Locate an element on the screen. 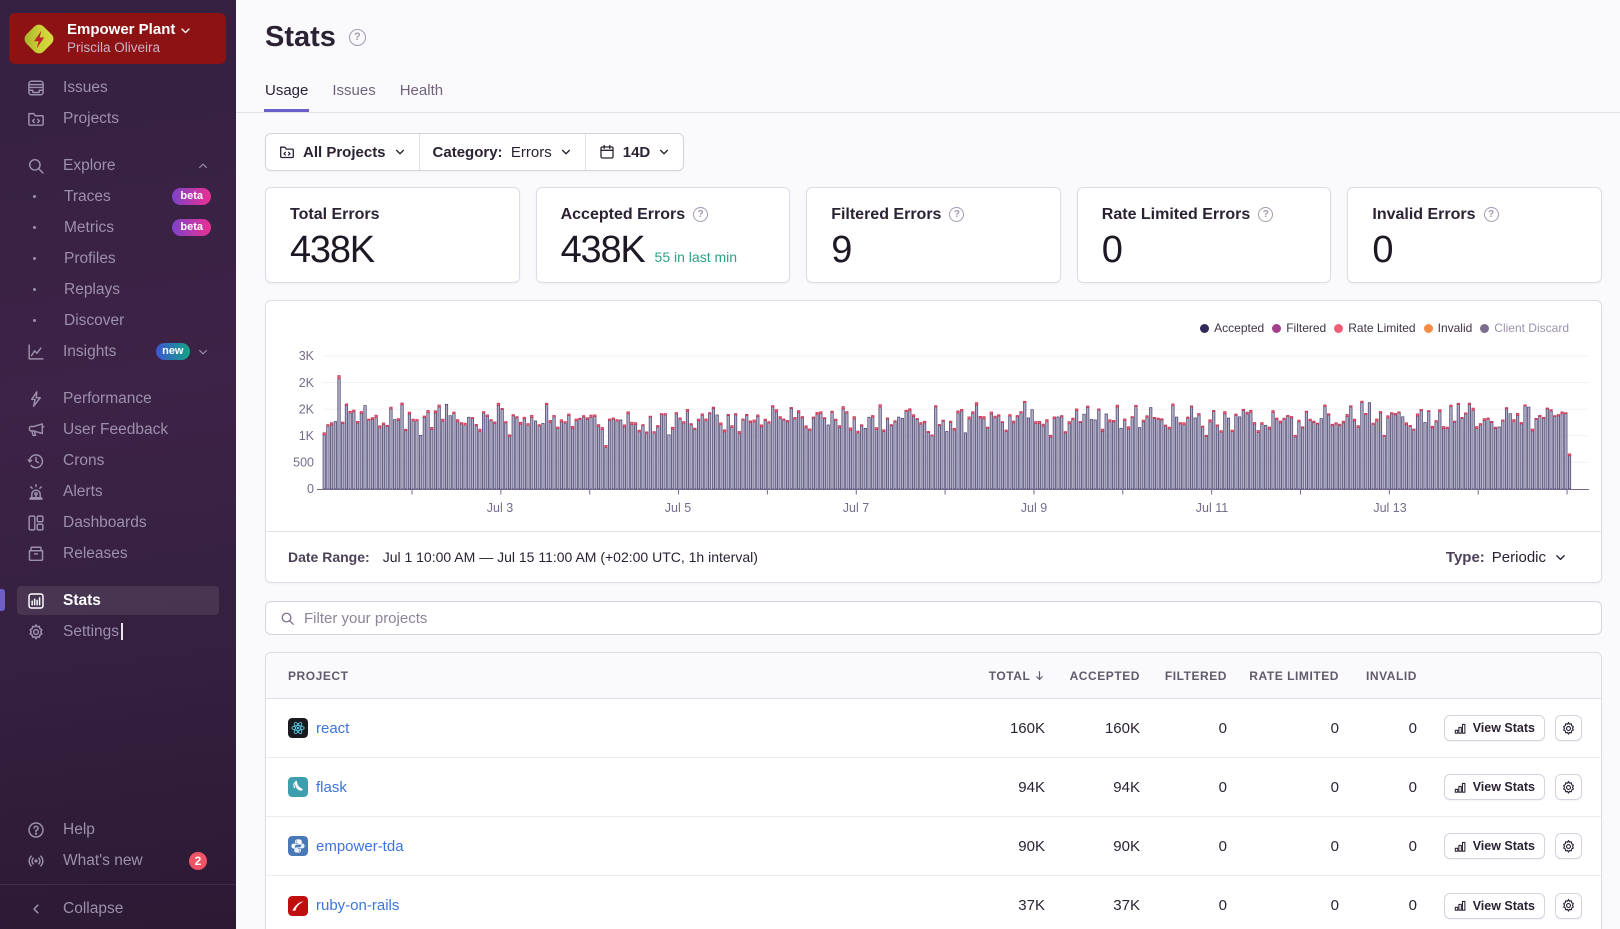 The height and width of the screenshot is (929, 1620). svg-text: 0 is located at coordinates (310, 489).